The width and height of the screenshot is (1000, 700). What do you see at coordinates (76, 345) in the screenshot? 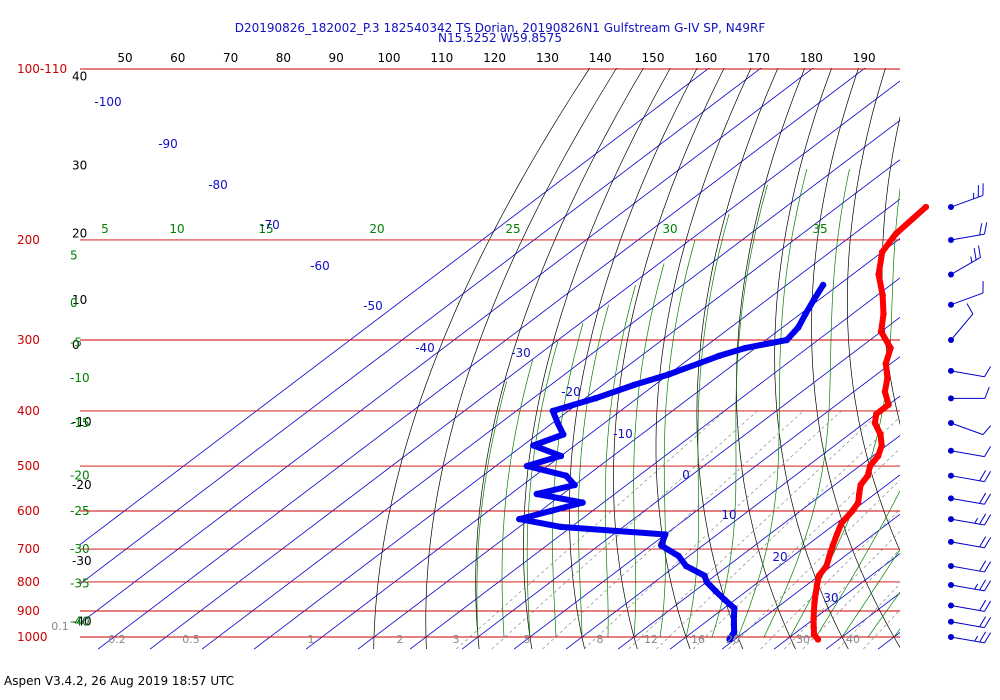
I see `height-label: 0` at bounding box center [76, 345].